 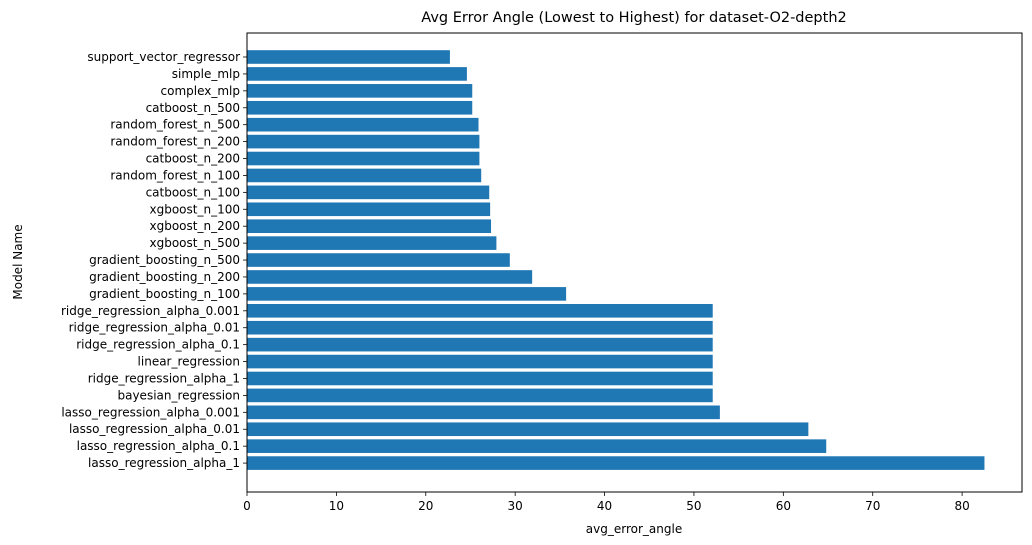 What do you see at coordinates (158, 345) in the screenshot?
I see `y-tick-label: ridge_regression_alpha_0.1` at bounding box center [158, 345].